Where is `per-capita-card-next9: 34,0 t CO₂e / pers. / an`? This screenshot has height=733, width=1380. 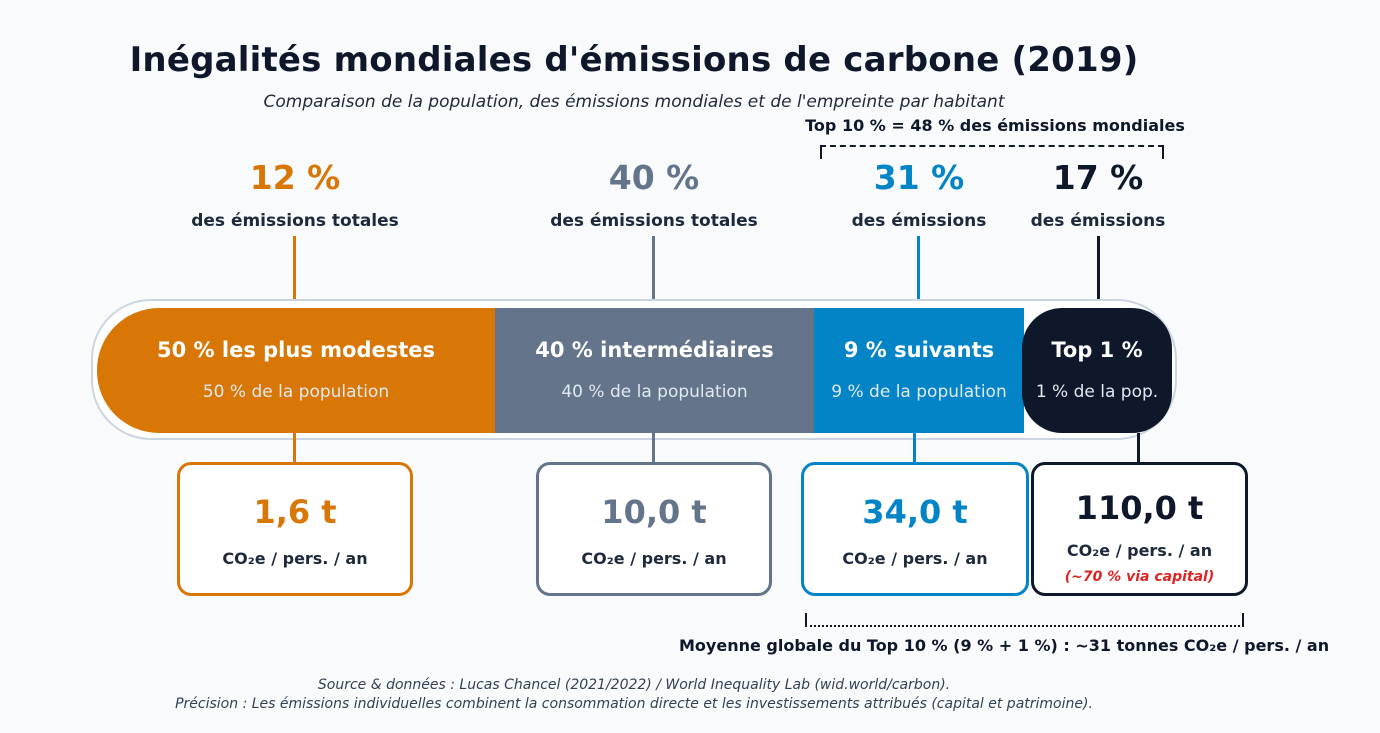
per-capita-card-next9: 34,0 t CO₂e / pers. / an is located at coordinates (915, 529).